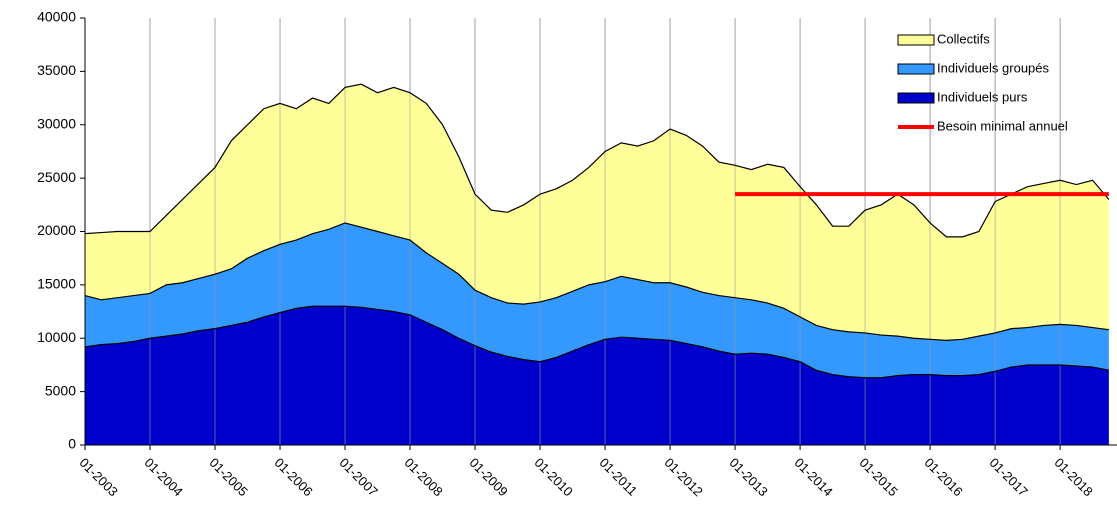 The width and height of the screenshot is (1117, 511). What do you see at coordinates (72, 444) in the screenshot?
I see `y-tick-label: 0` at bounding box center [72, 444].